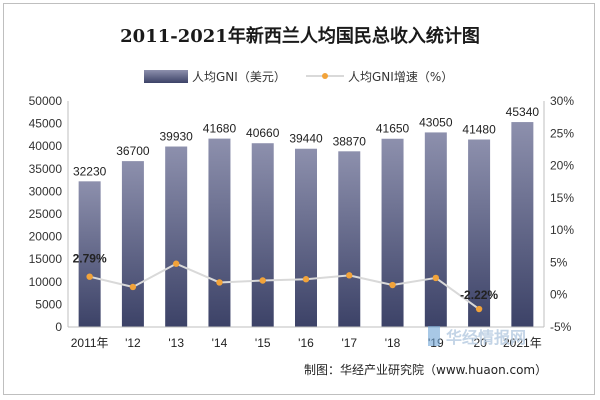 Image resolution: width=600 pixels, height=400 pixels. I want to click on category-label: '12, so click(133, 343).